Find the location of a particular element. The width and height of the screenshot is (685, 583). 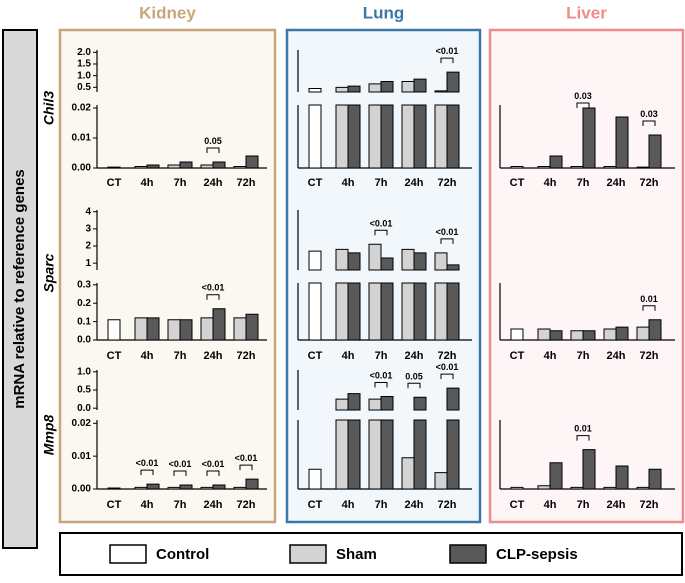

y-tick-label: 0.00 is located at coordinates (82, 168).